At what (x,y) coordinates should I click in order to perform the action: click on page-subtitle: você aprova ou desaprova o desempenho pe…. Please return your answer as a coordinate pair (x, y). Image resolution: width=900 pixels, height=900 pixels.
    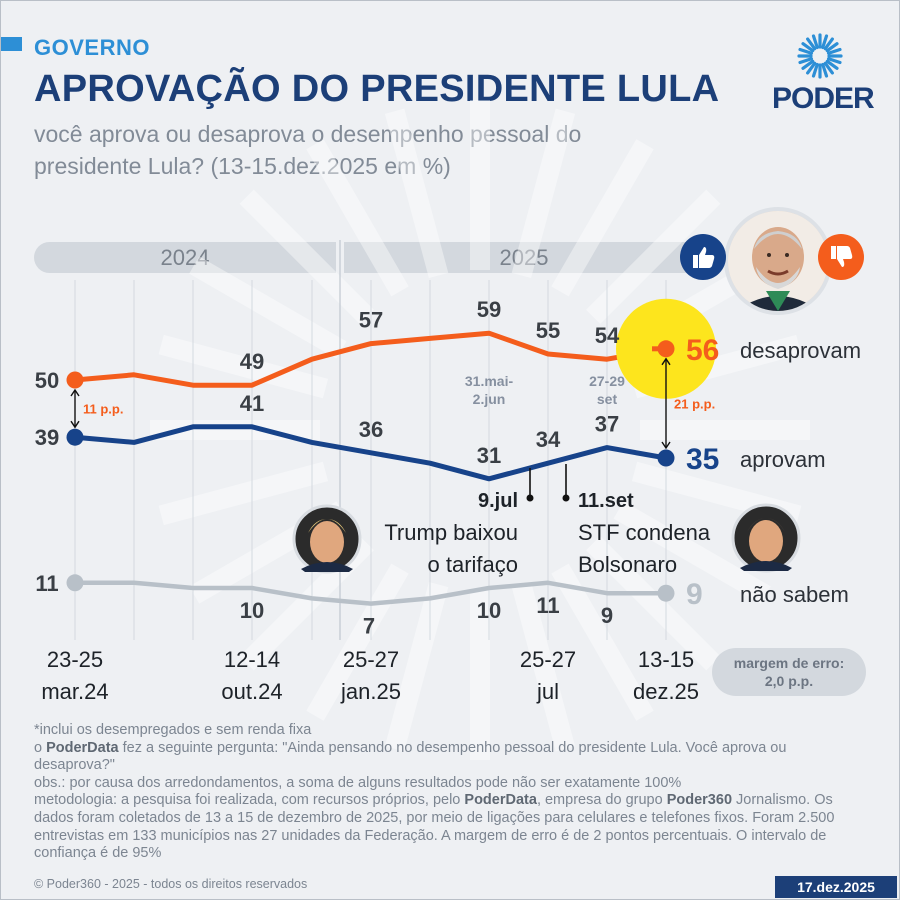
    Looking at the image, I should click on (308, 150).